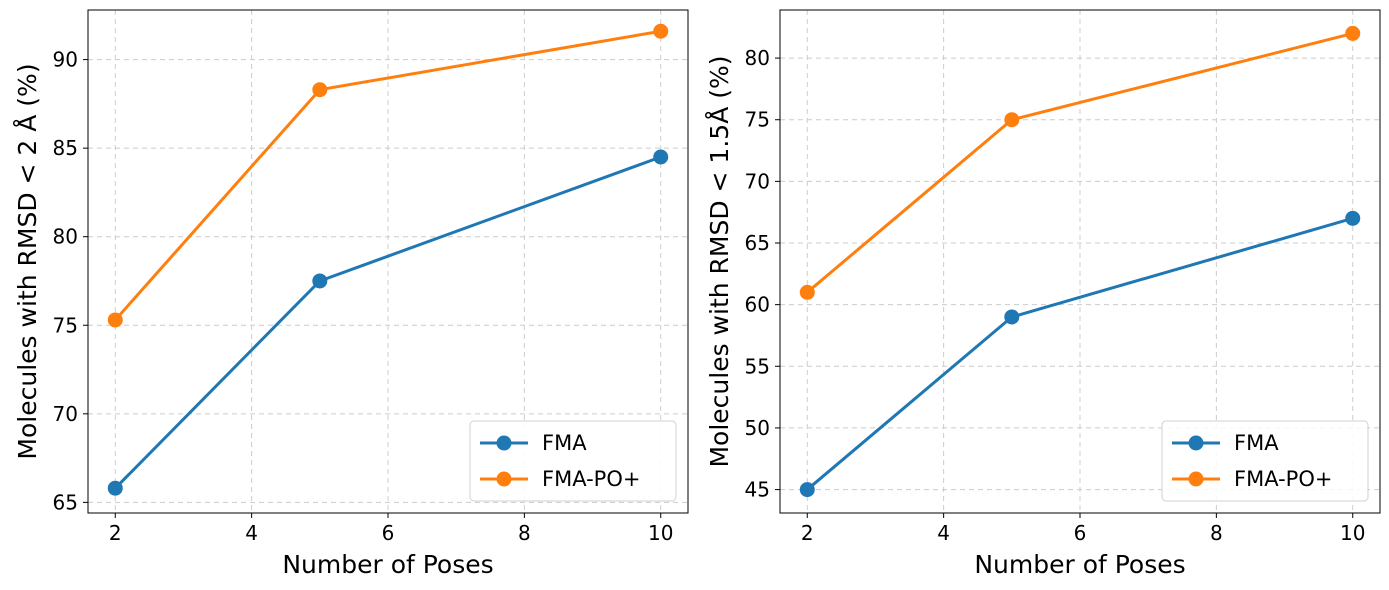 The width and height of the screenshot is (1389, 590). Describe the element at coordinates (757, 428) in the screenshot. I see `y-tick-label: 50` at that location.